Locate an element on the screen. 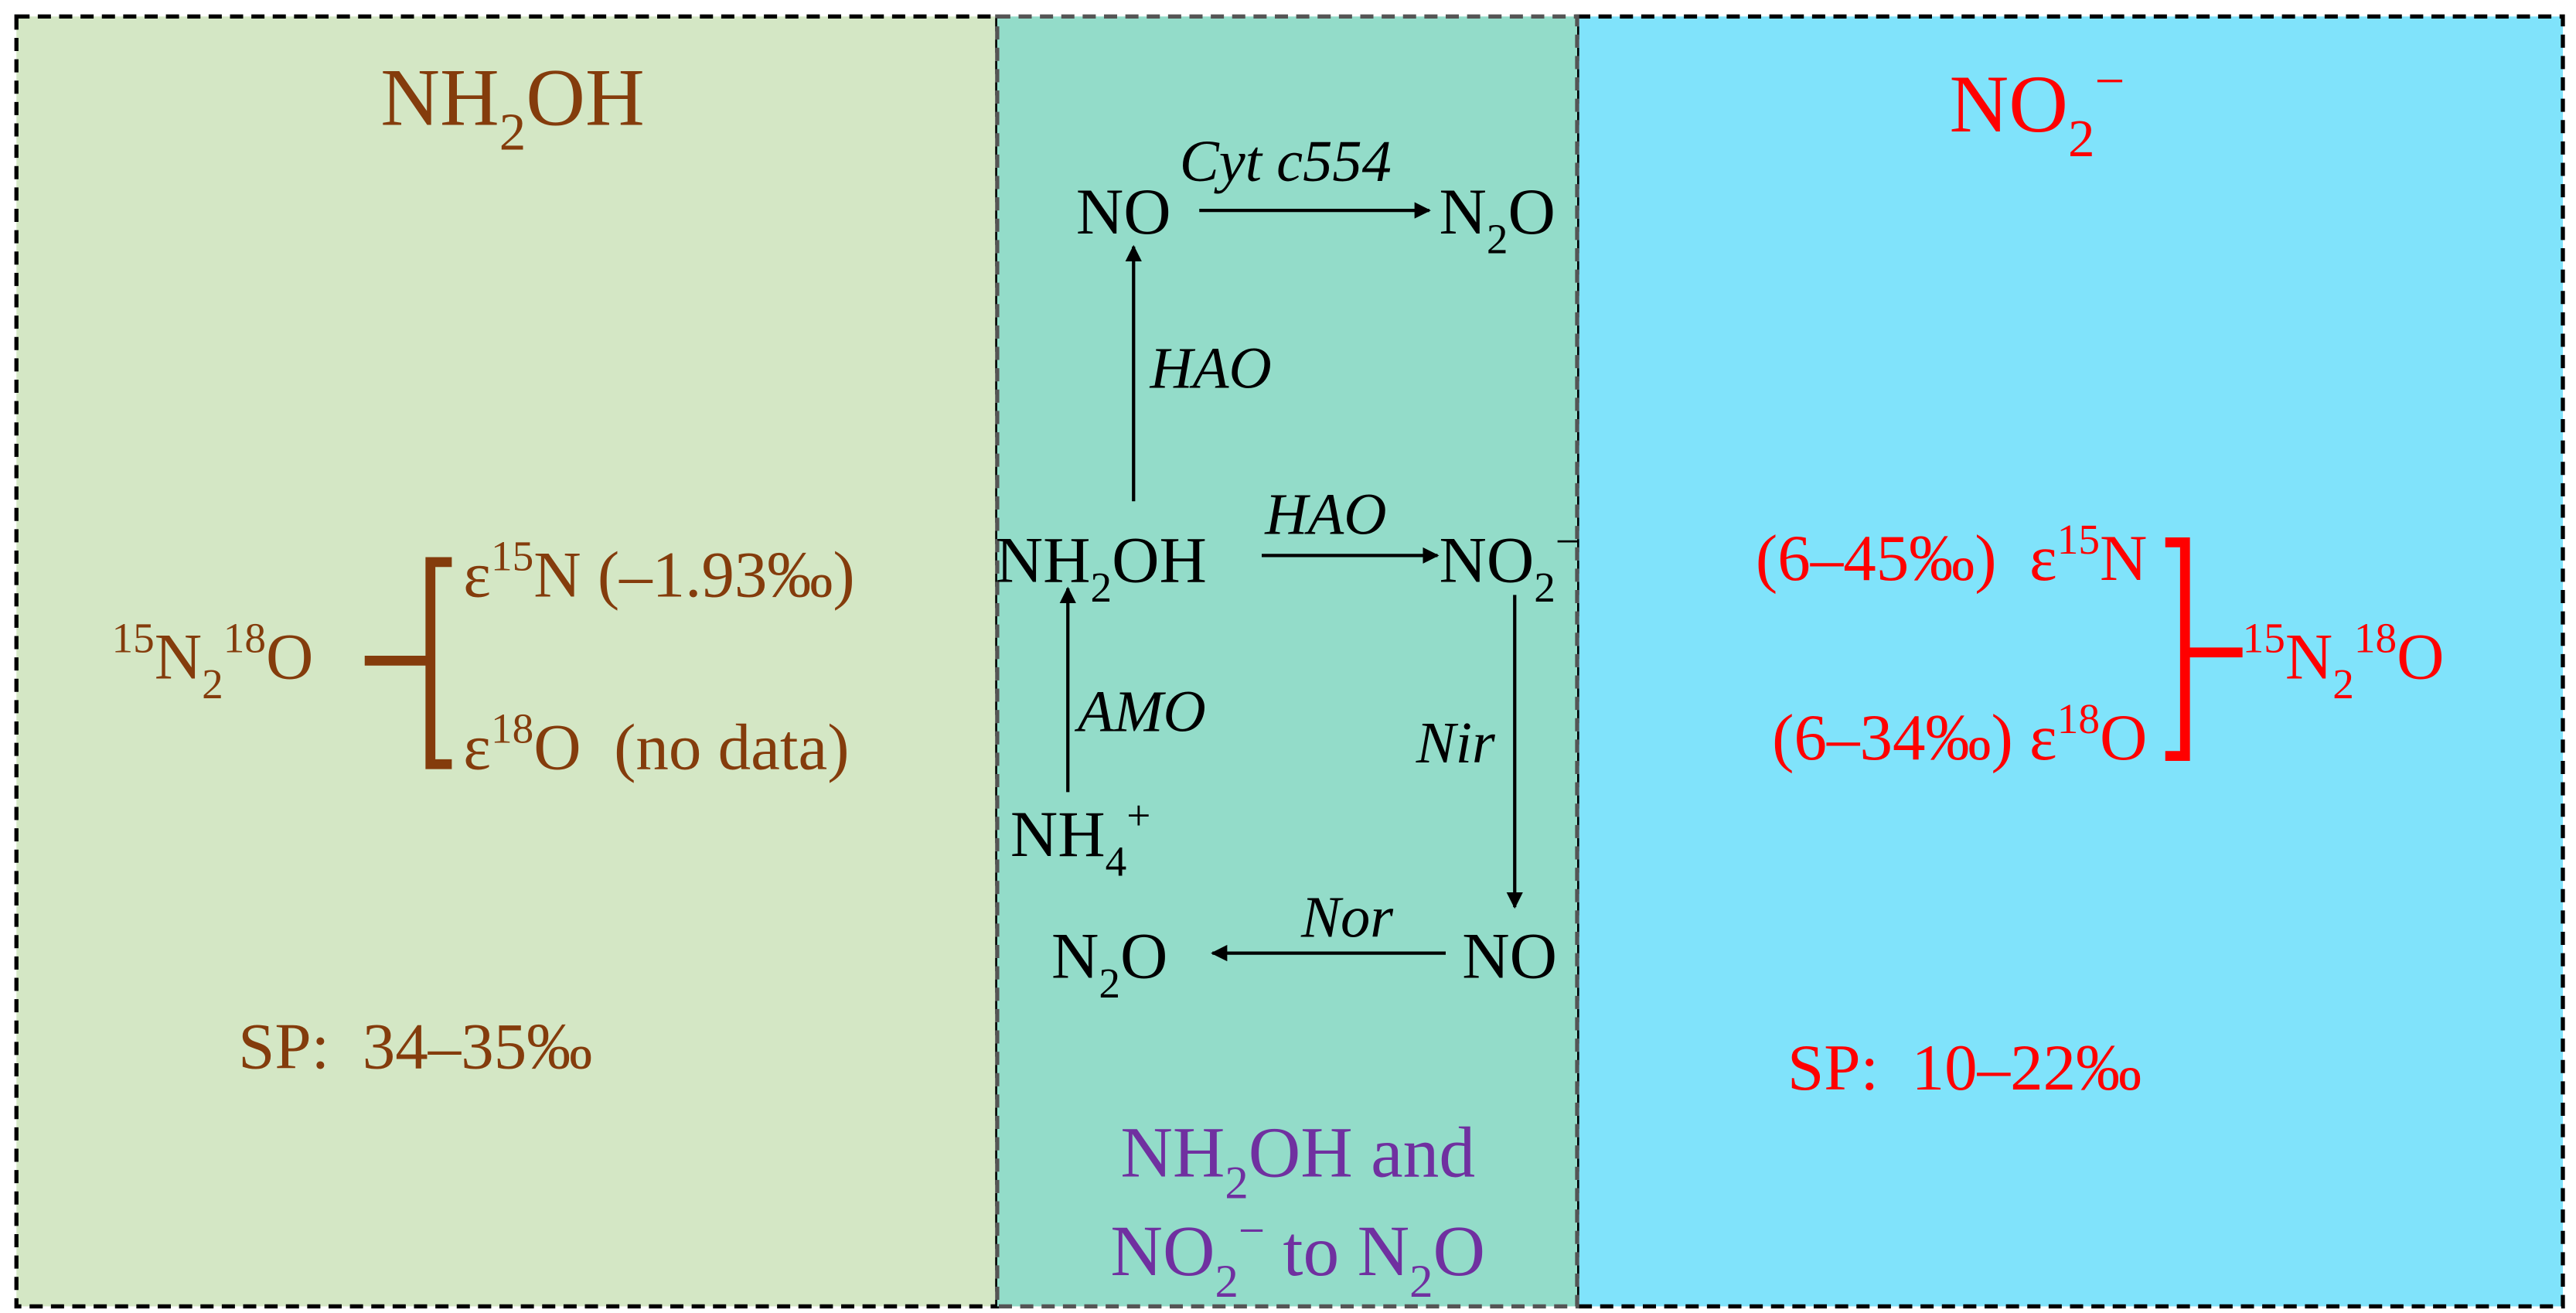 The image size is (2576, 1313). caption: NO2− to N2O is located at coordinates (1297, 1257).